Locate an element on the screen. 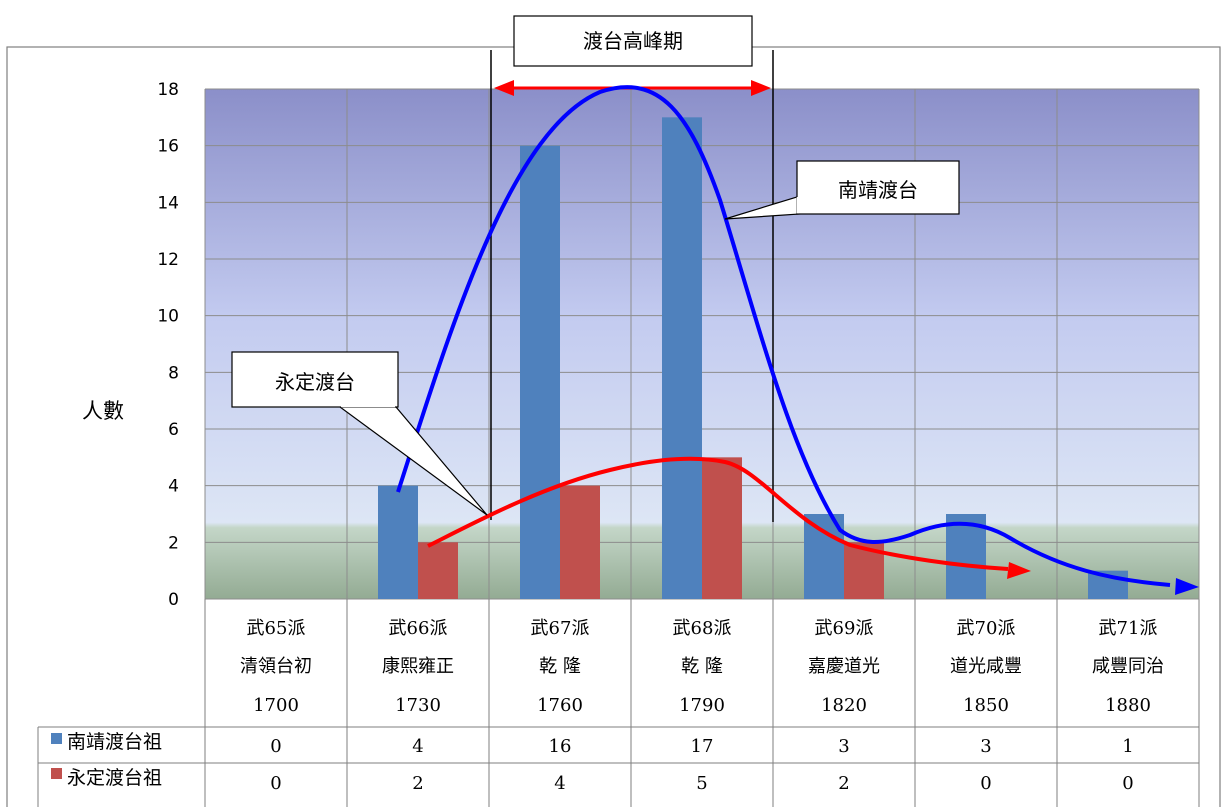  category-label: 清領台初 is located at coordinates (276, 666).